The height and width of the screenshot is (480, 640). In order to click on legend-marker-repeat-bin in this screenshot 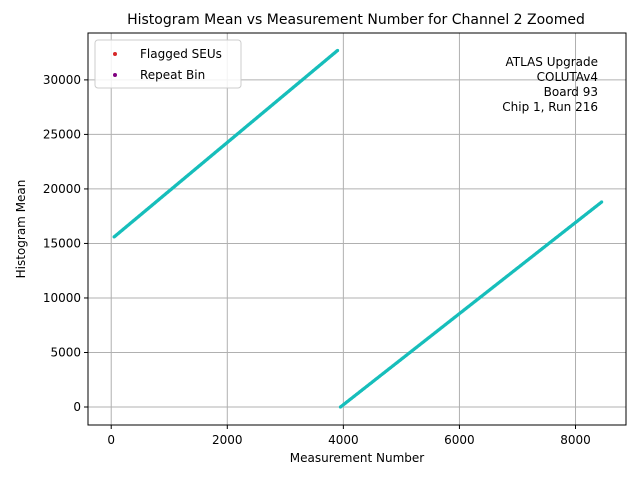, I will do `click(115, 75)`.